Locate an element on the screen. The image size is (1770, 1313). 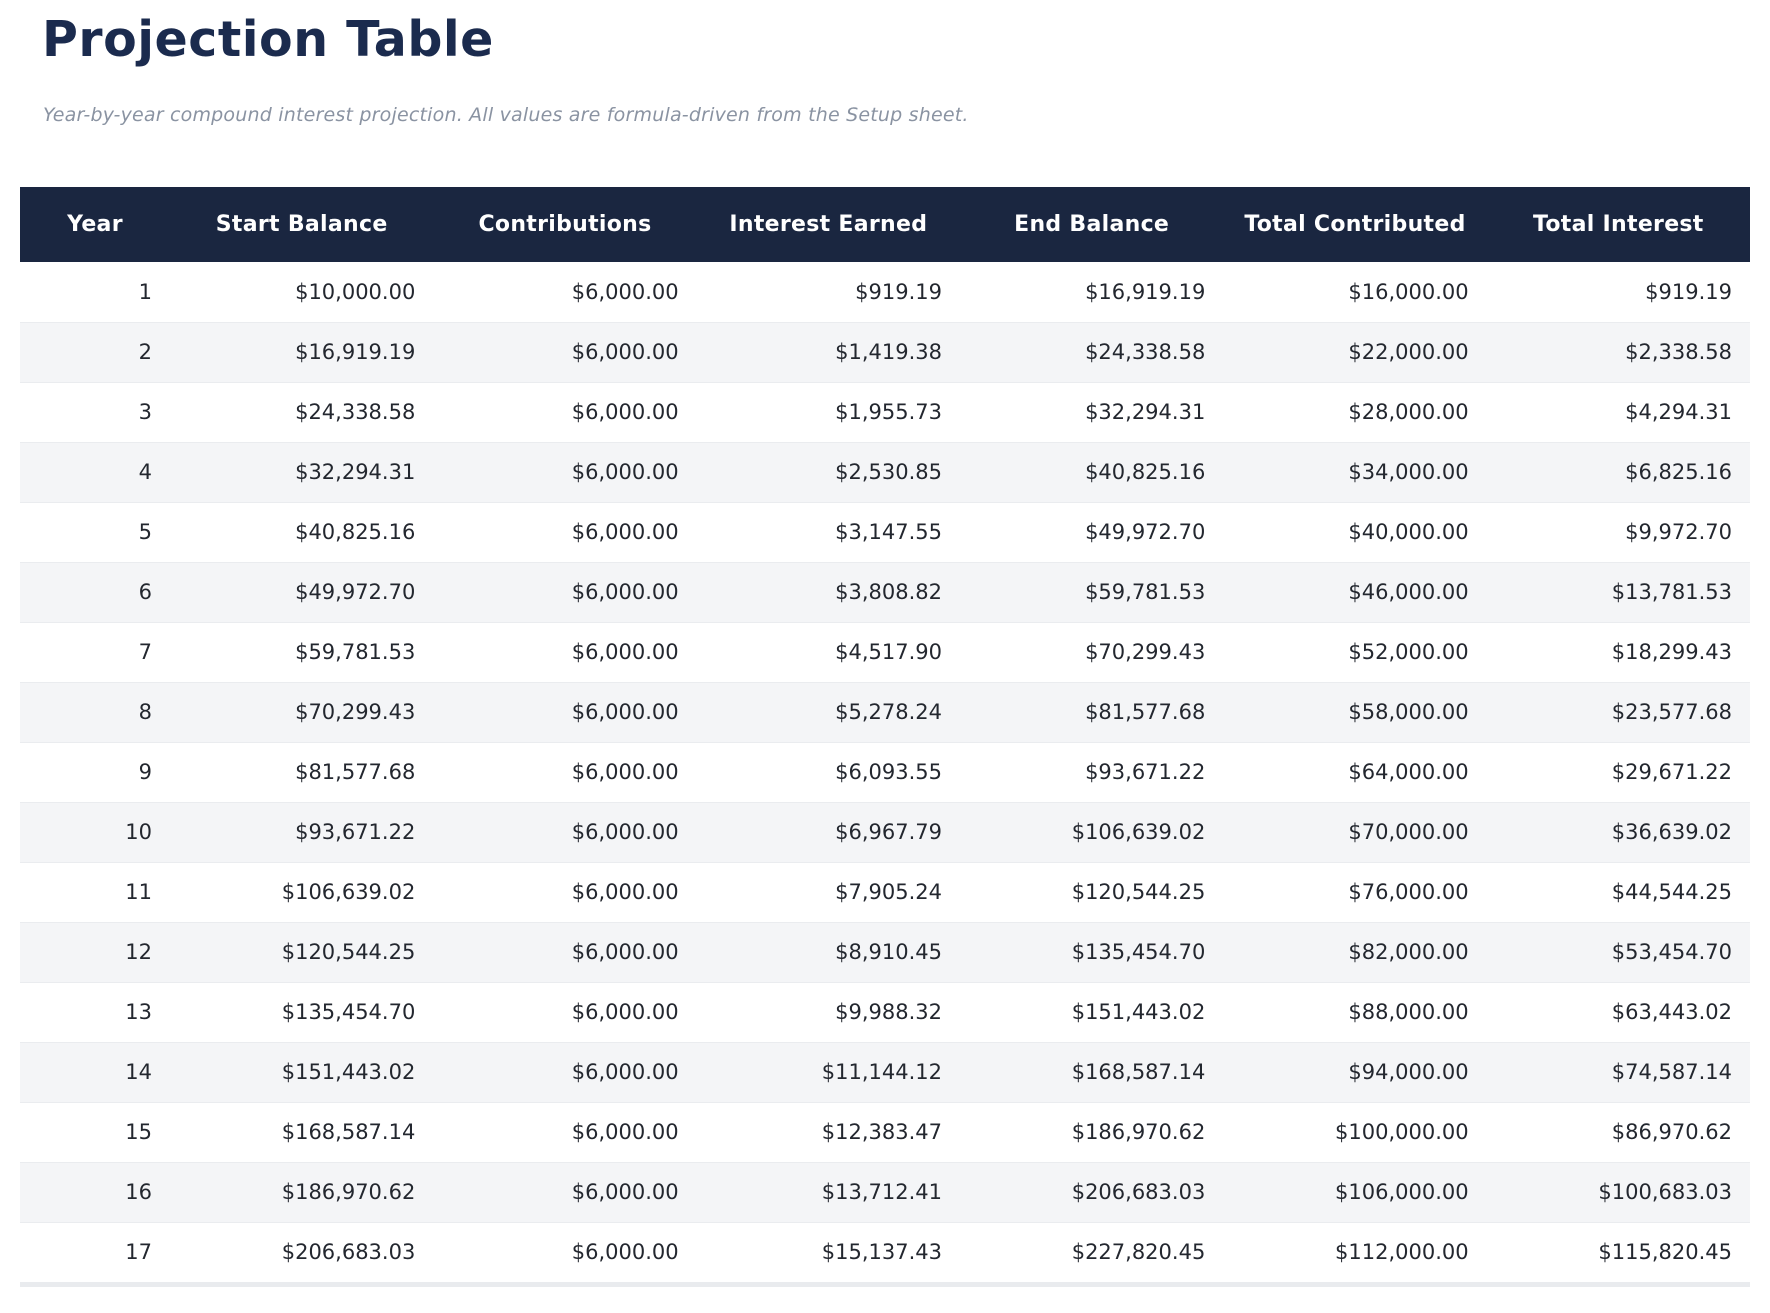
table-cell: $94,000.00 is located at coordinates (1408, 1072).